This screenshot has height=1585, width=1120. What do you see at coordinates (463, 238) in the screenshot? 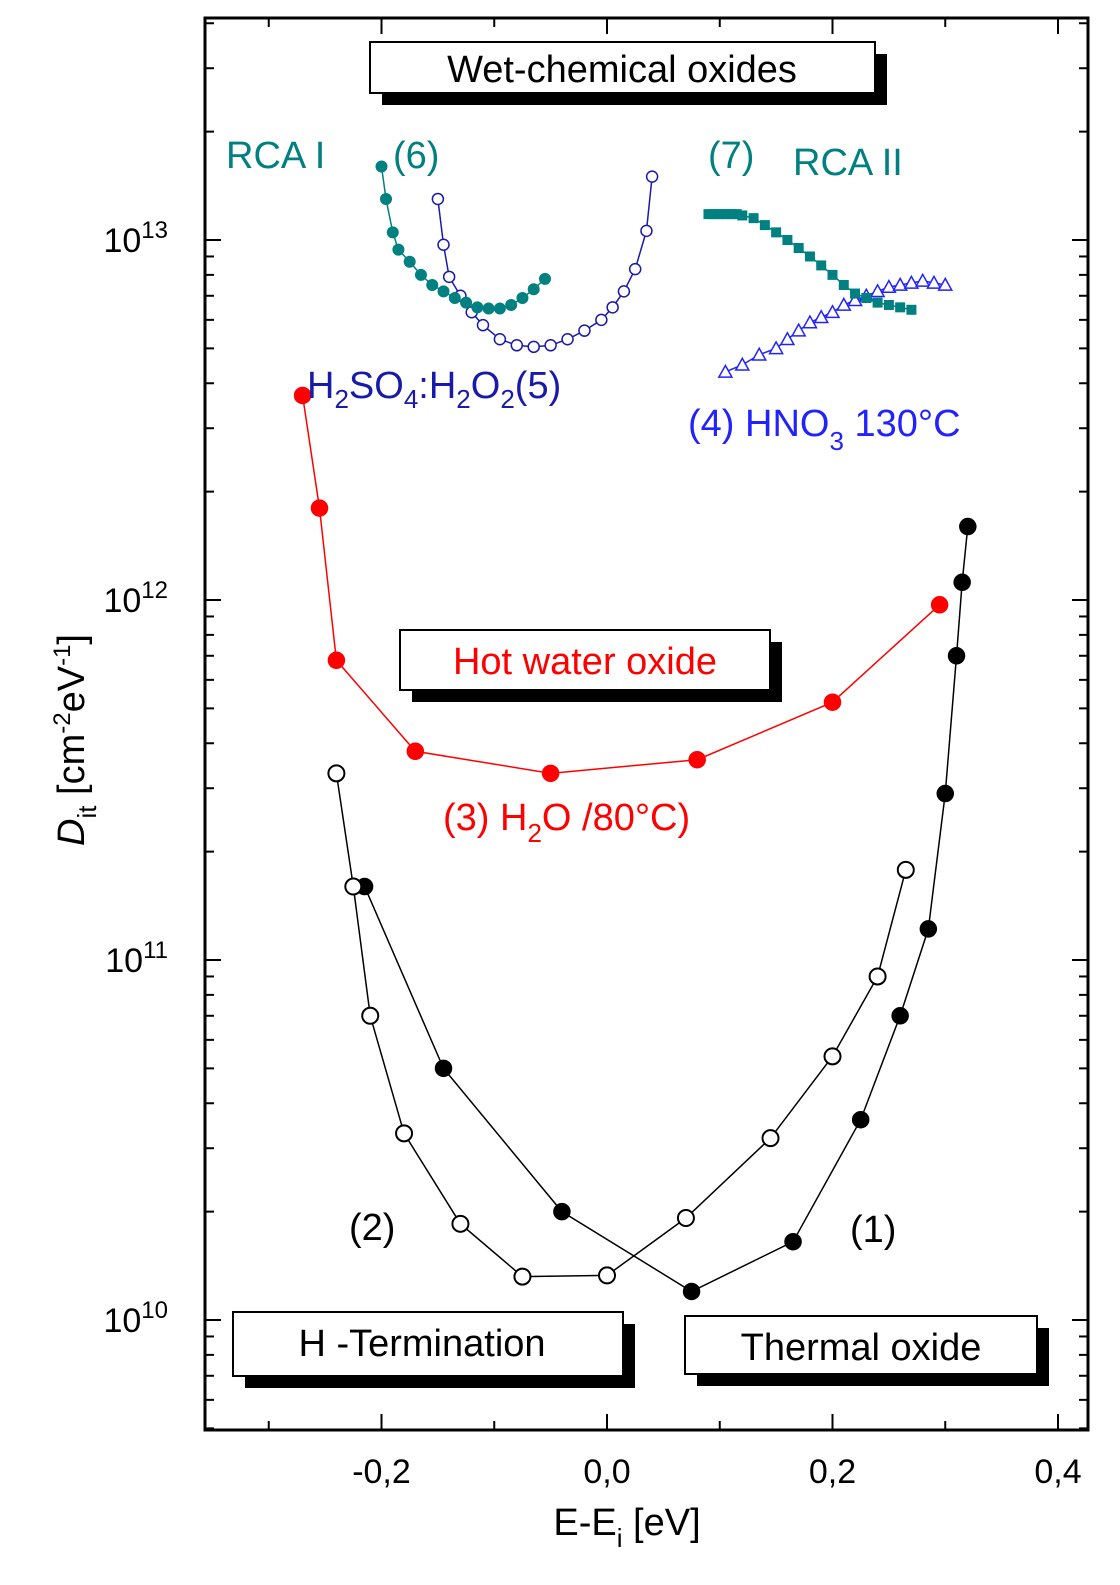
I see `series-line-s6` at bounding box center [463, 238].